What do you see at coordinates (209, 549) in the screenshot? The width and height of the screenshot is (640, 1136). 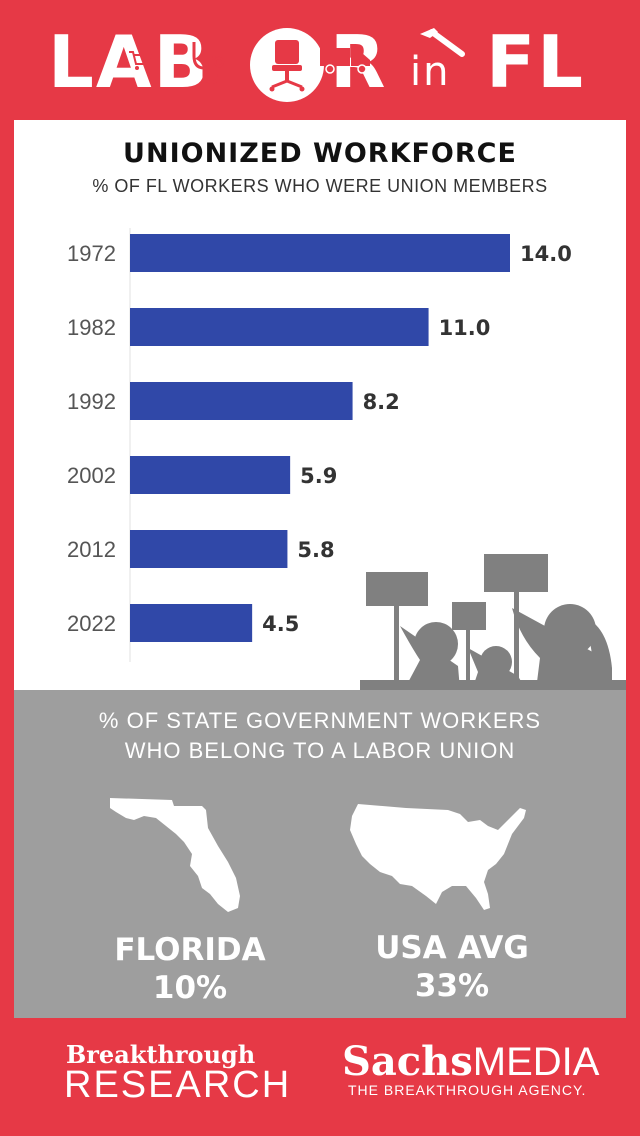 I see `bar-2012` at bounding box center [209, 549].